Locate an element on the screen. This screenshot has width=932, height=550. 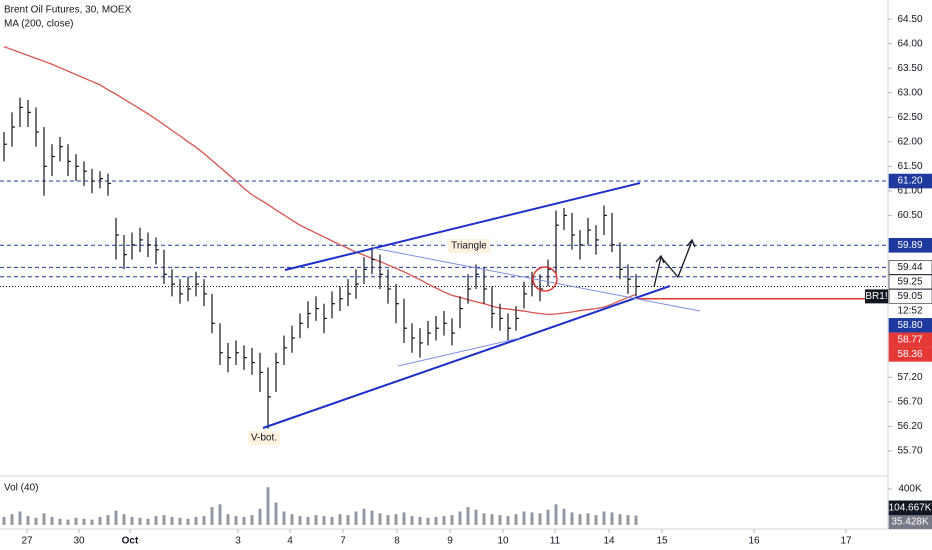
price-label: 61.20 is located at coordinates (909, 181).